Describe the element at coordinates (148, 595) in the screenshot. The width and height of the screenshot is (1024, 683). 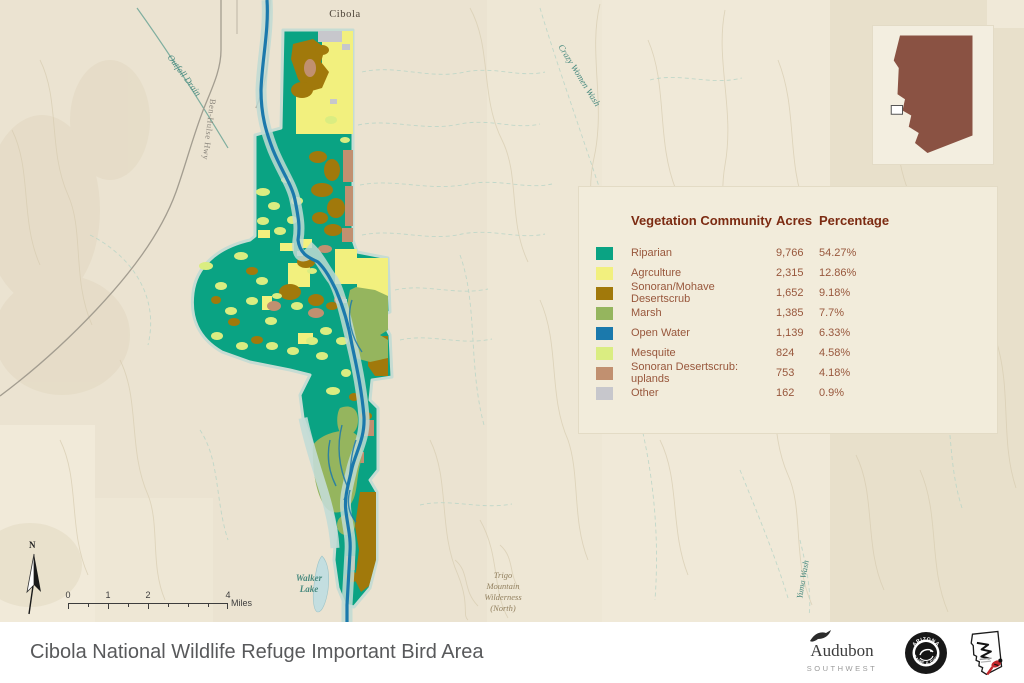
I see `scale-tick-2: 2` at that location.